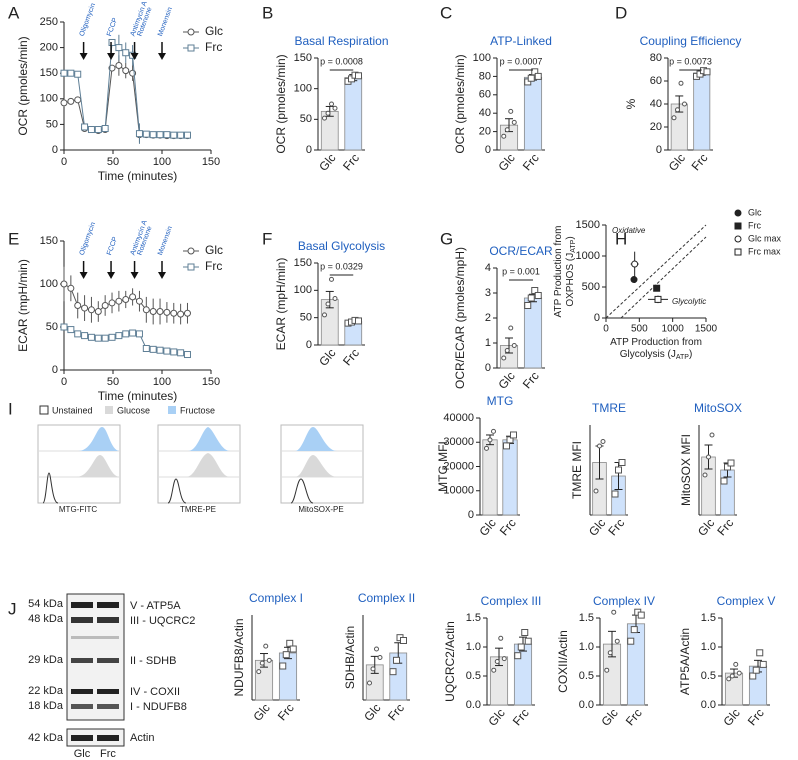 The image size is (798, 760). I want to click on axis-label: ATP Production from Glycolysis (JATP), so click(656, 349).